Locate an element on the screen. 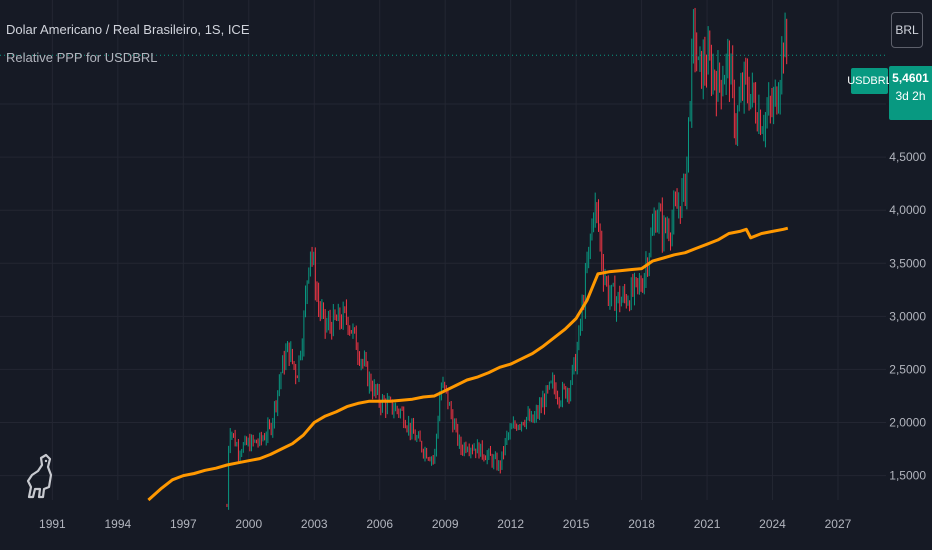 The height and width of the screenshot is (550, 932). x-tick-1994: 1994 is located at coordinates (117, 524).